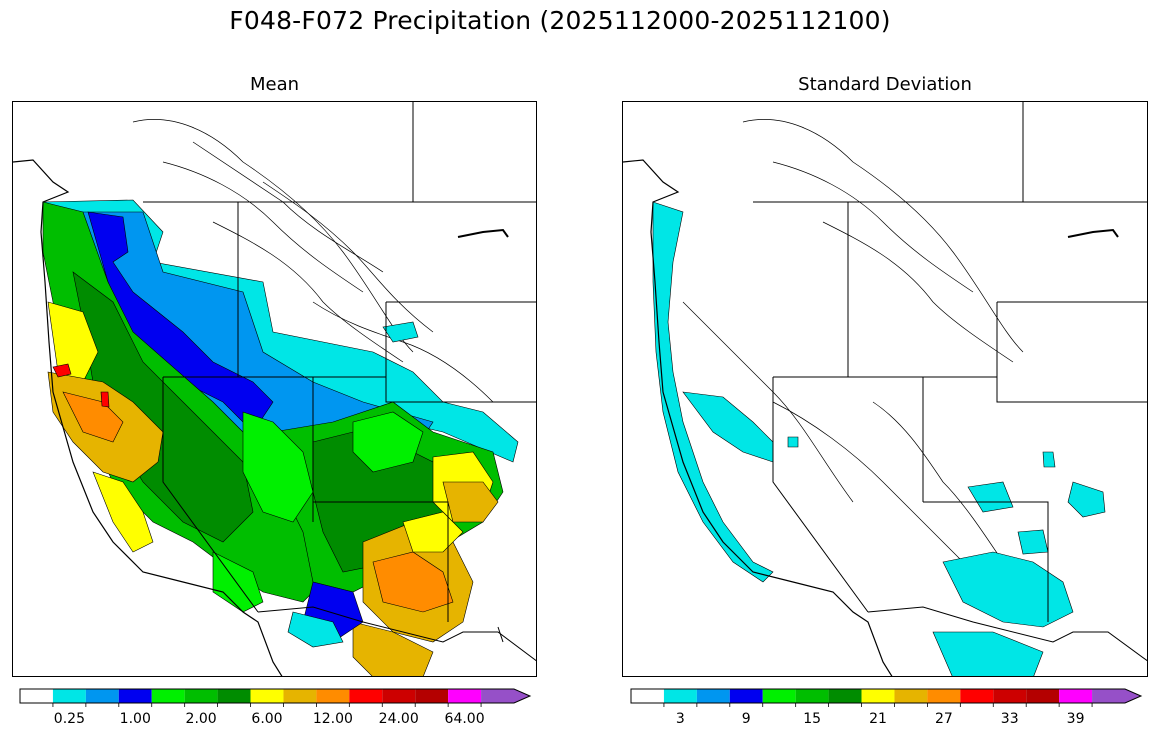  Describe the element at coordinates (398, 719) in the screenshot. I see `mean-tick-label: 24.00` at that location.